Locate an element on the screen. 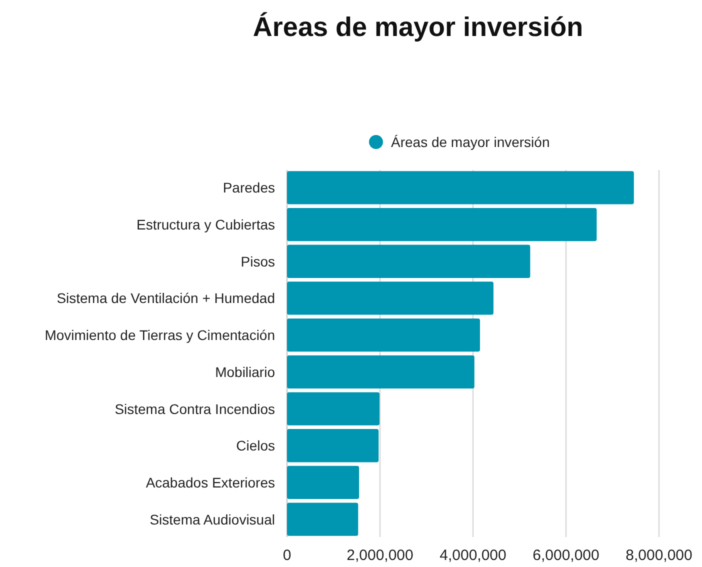 The height and width of the screenshot is (567, 702). y-tick-label: Pisos is located at coordinates (257, 261).